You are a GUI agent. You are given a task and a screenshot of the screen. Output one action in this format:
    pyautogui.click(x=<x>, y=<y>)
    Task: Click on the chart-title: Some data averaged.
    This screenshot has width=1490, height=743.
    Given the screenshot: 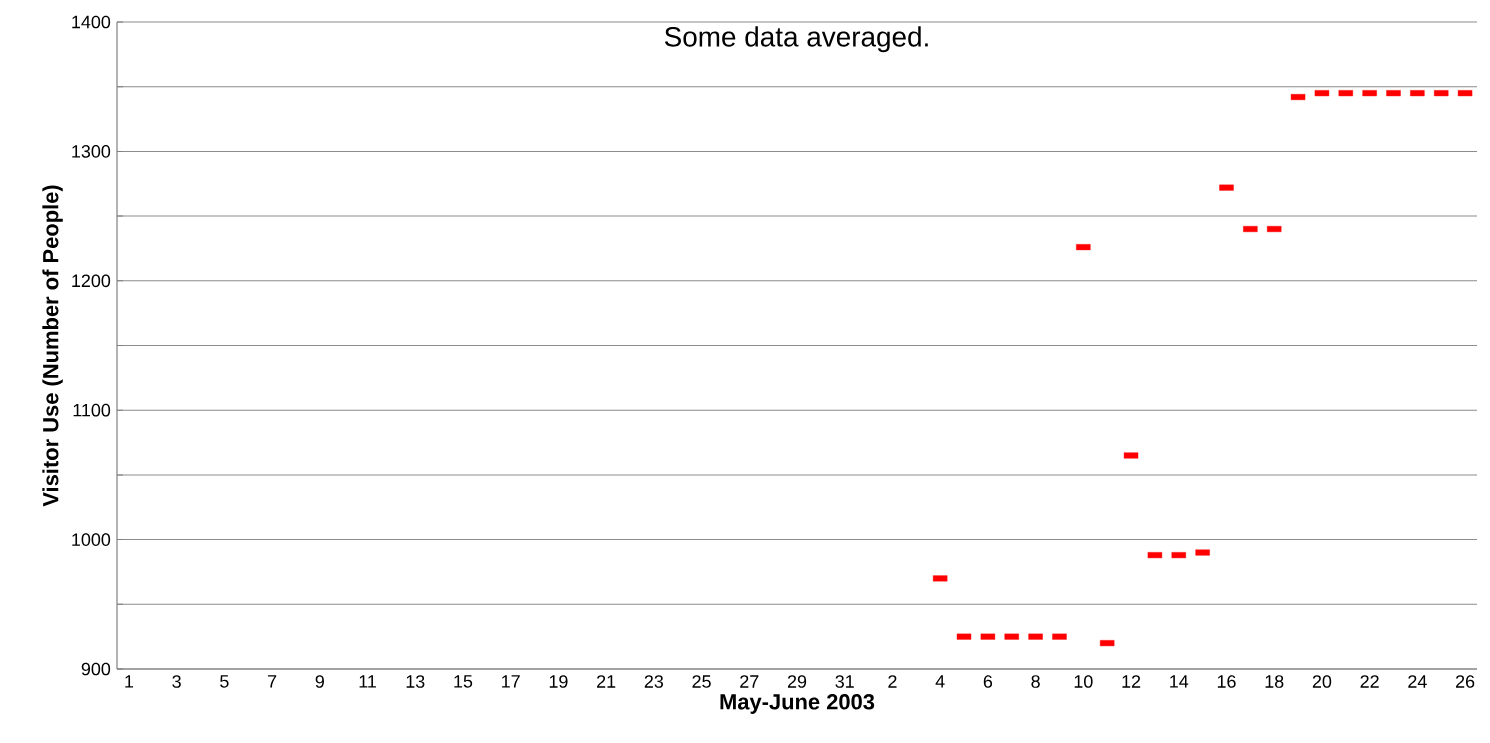 What is the action you would take?
    pyautogui.click(x=796, y=39)
    